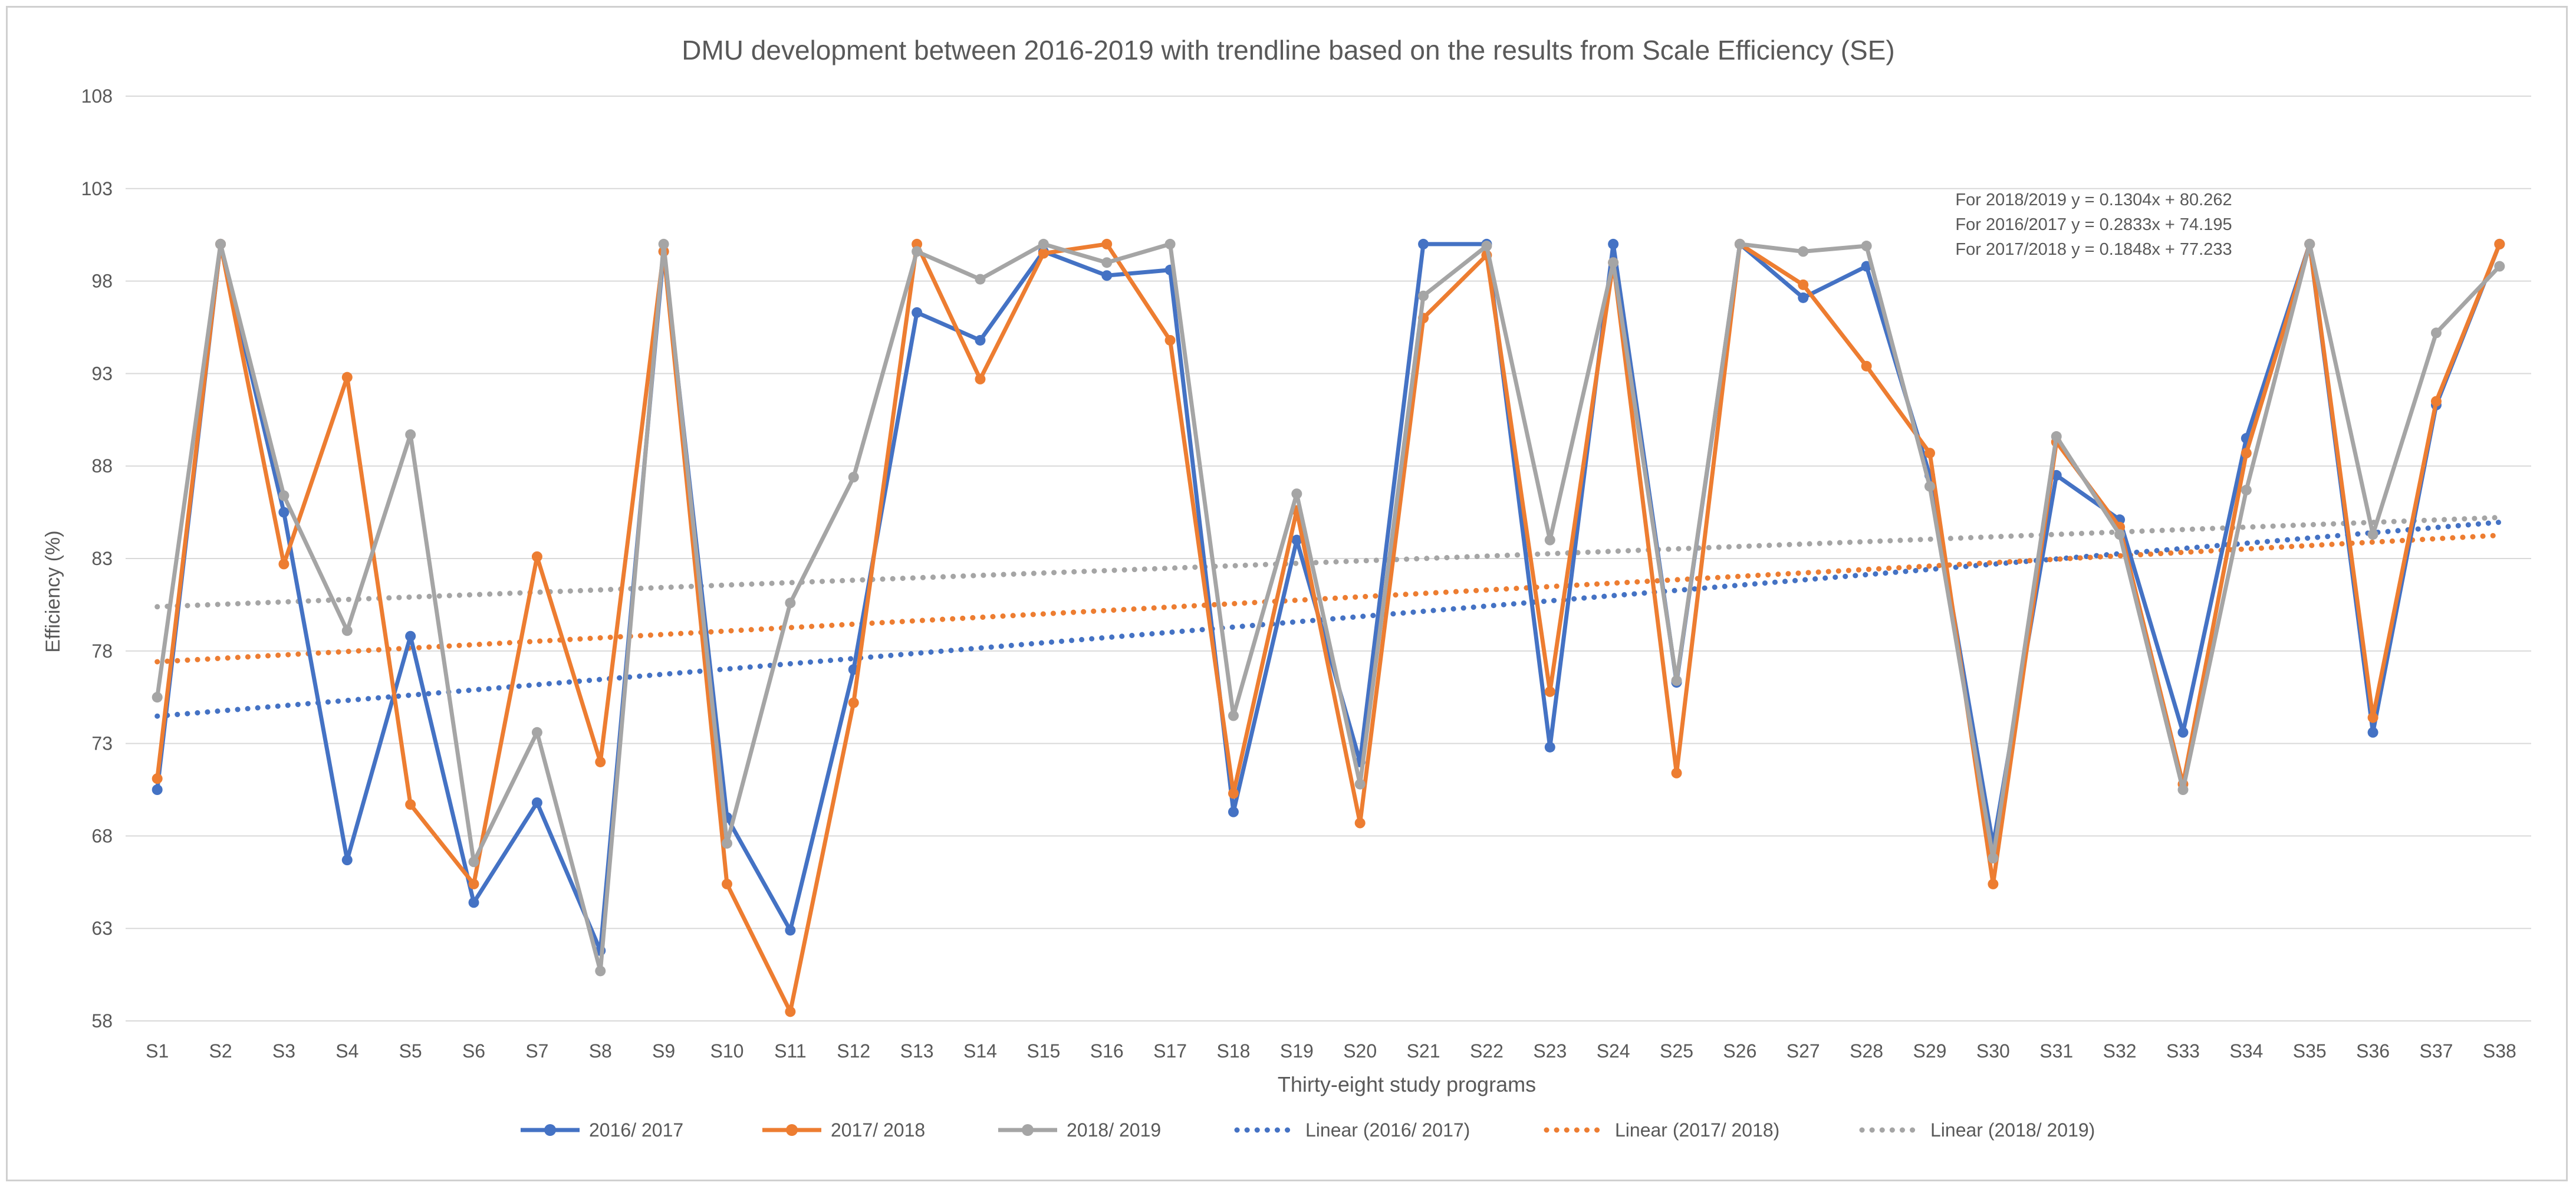  What do you see at coordinates (1297, 1051) in the screenshot?
I see `x-tick-label: S19` at bounding box center [1297, 1051].